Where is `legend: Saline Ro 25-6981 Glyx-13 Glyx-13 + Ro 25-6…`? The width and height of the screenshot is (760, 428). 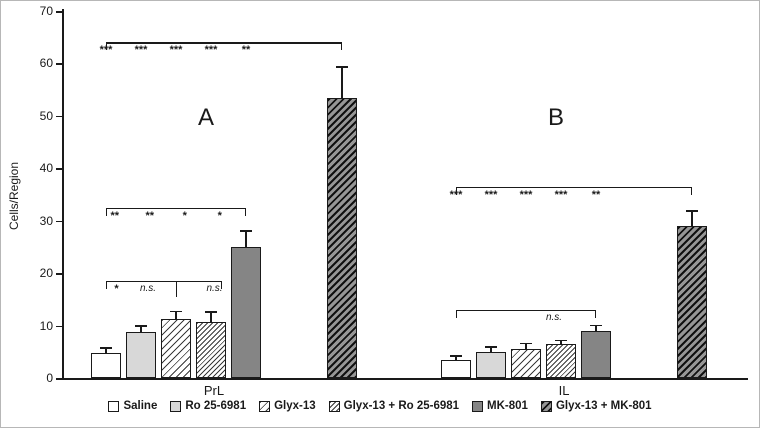 legend: Saline Ro 25-6981 Glyx-13 Glyx-13 + Ro 25-6… is located at coordinates (380, 406).